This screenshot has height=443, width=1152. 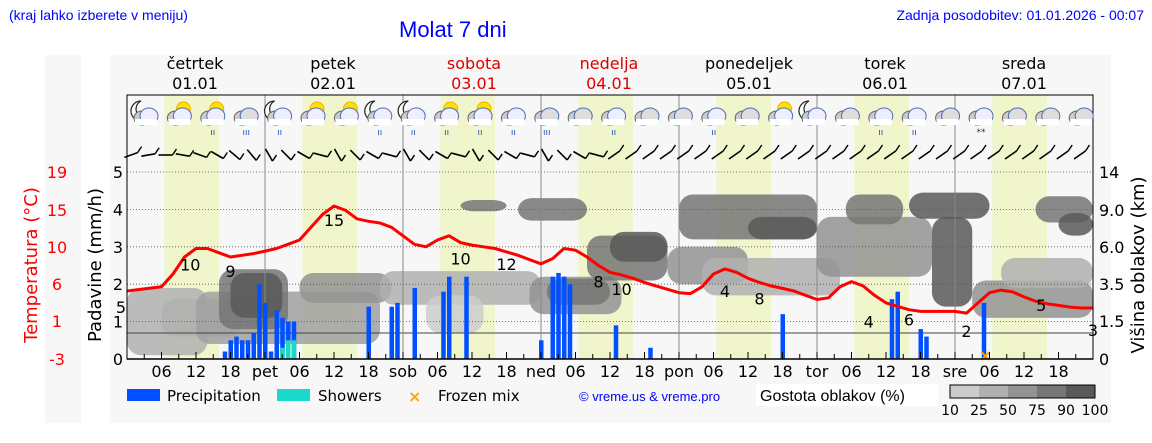 I want to click on legend-cloud-swatch, so click(x=993, y=391).